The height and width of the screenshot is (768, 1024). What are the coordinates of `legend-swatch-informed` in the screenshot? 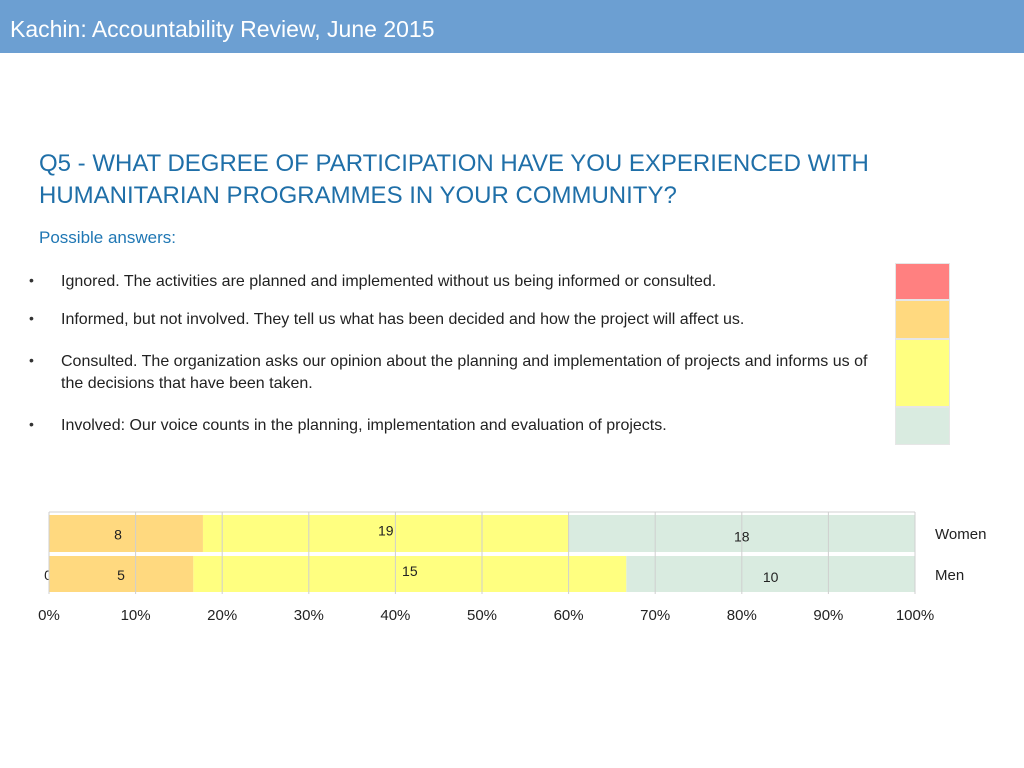 It's located at (922, 319).